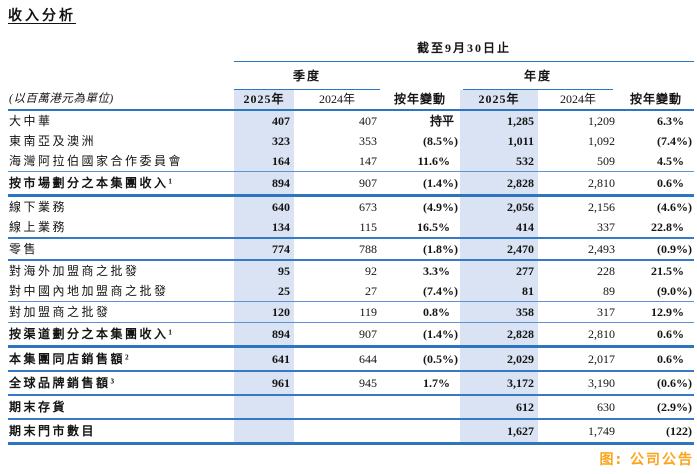  I want to click on cell-quarter-2025: 894, so click(264, 183).